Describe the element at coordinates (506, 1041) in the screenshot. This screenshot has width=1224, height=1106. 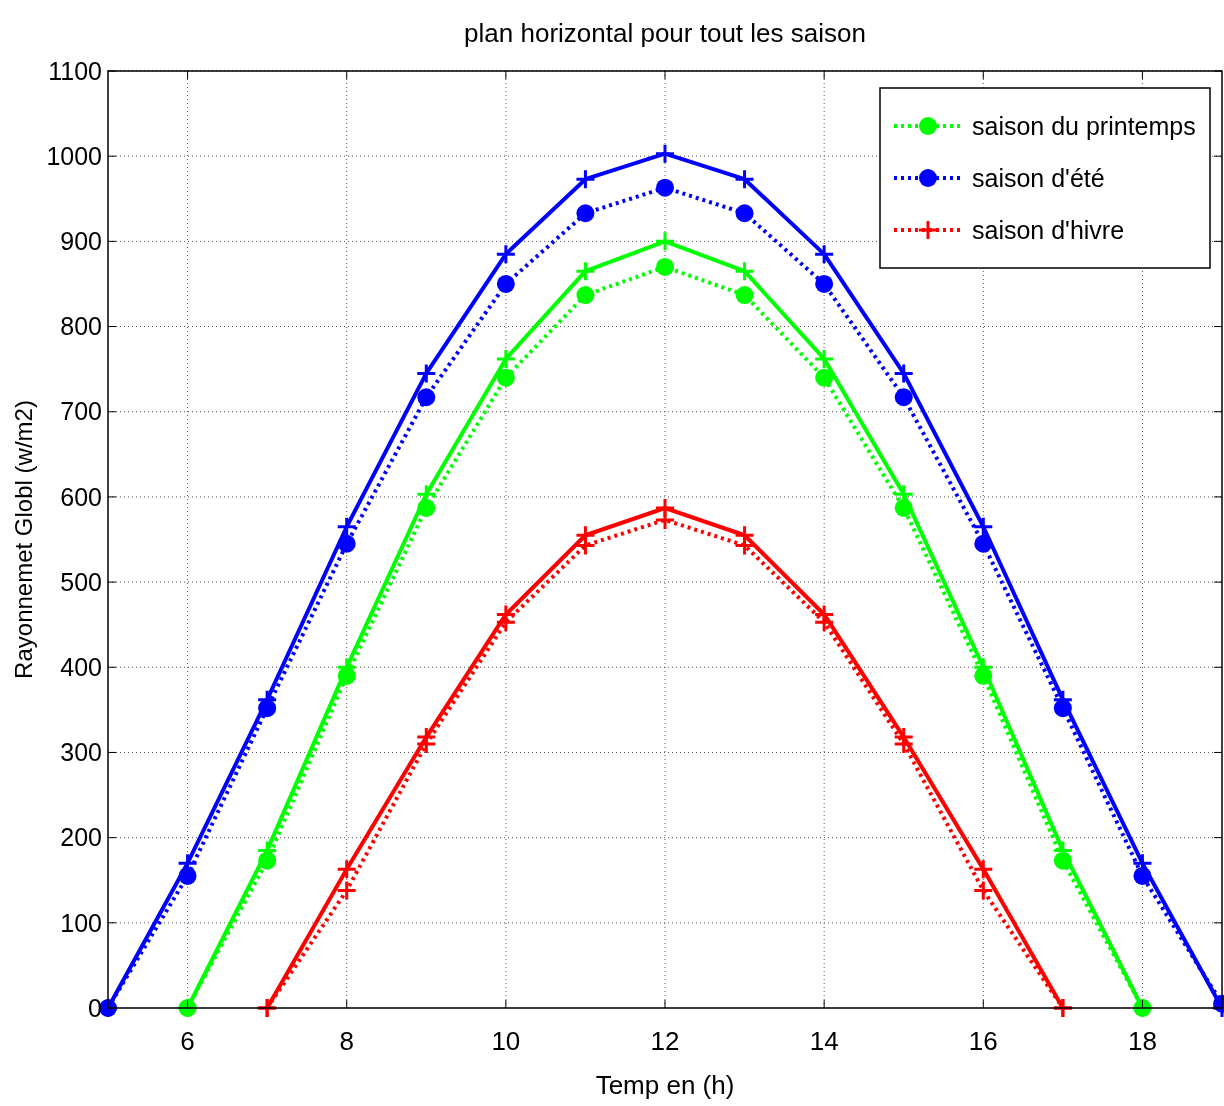
I see `x-tick-label: 10` at that location.